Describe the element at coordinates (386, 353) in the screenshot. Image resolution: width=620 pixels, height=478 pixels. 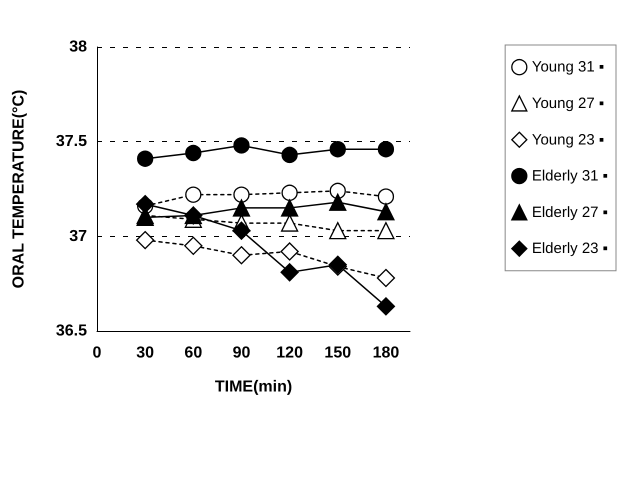
I see `x-tick-label: 180` at that location.